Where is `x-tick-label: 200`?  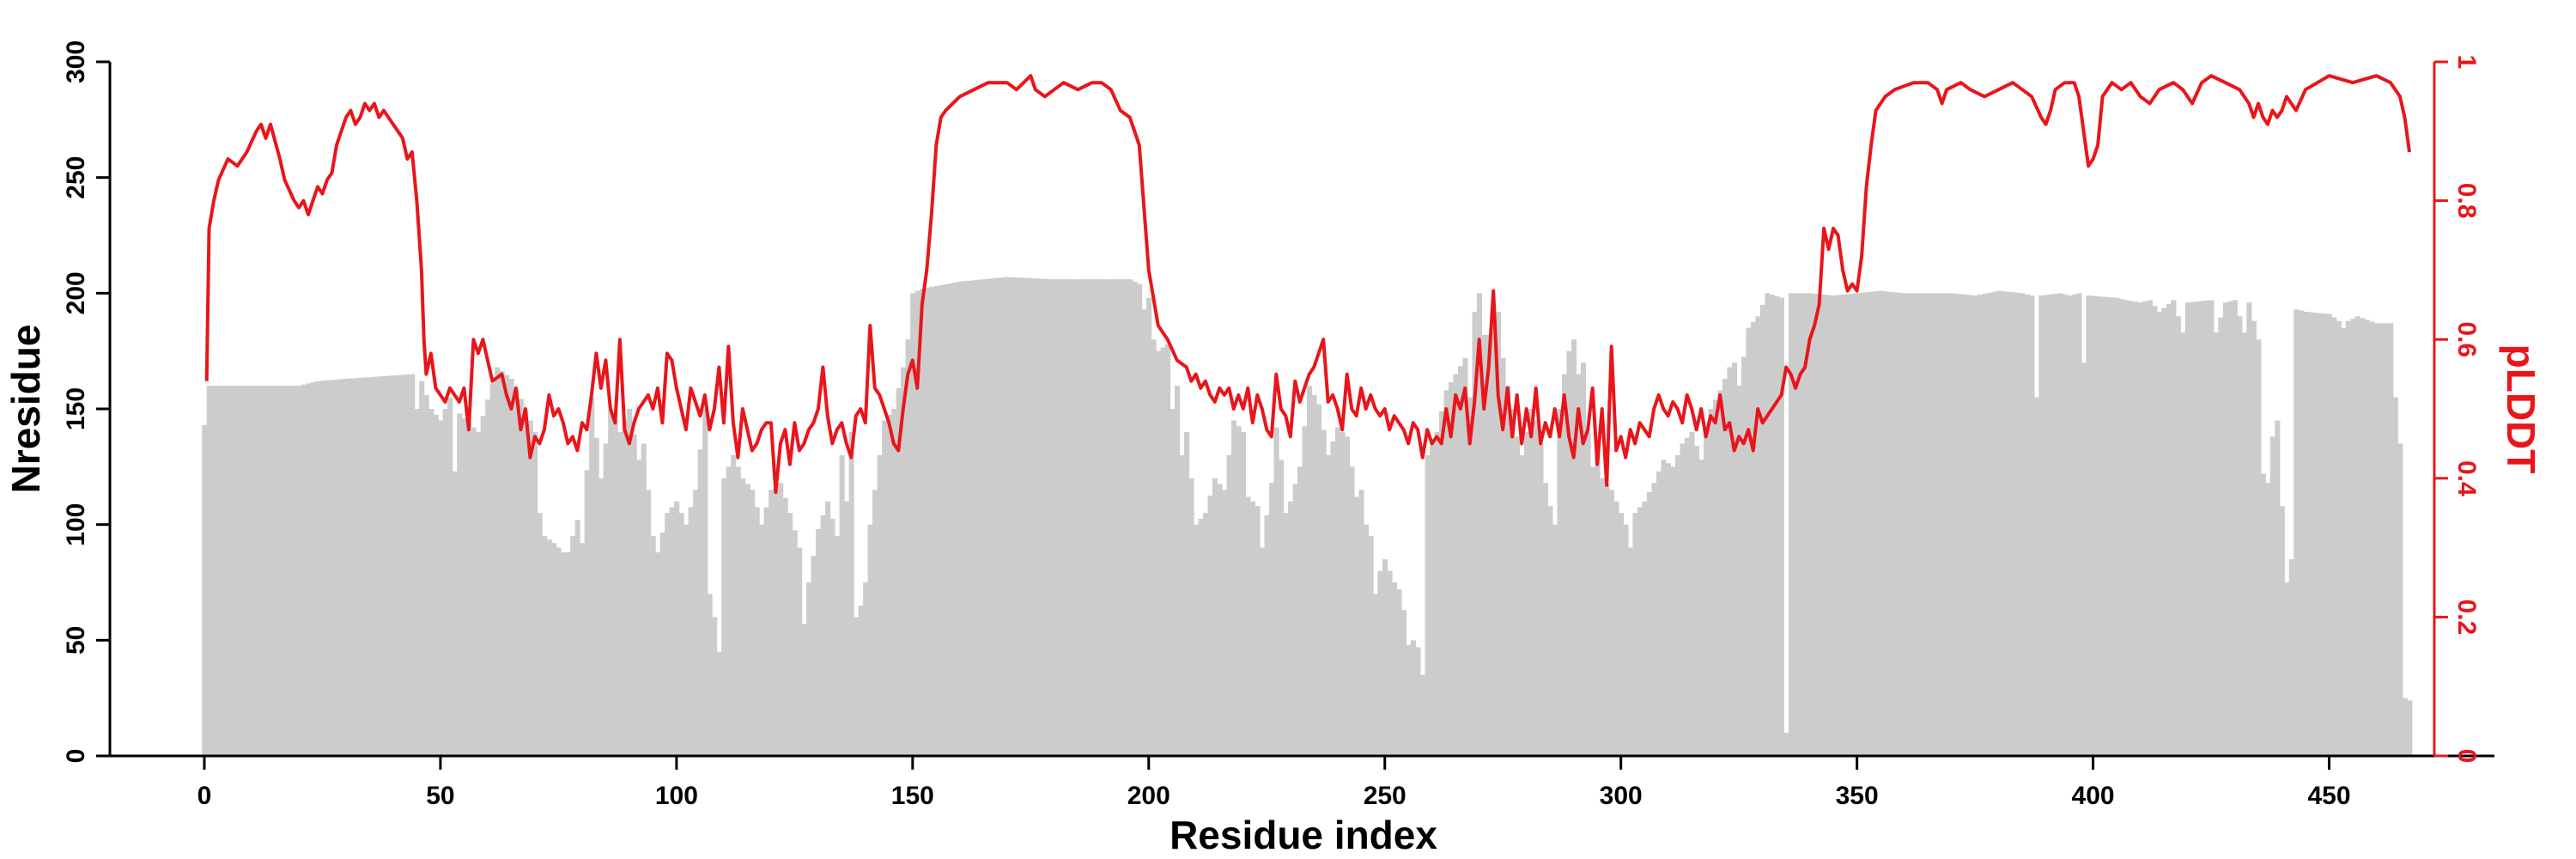 x-tick-label: 200 is located at coordinates (1148, 796).